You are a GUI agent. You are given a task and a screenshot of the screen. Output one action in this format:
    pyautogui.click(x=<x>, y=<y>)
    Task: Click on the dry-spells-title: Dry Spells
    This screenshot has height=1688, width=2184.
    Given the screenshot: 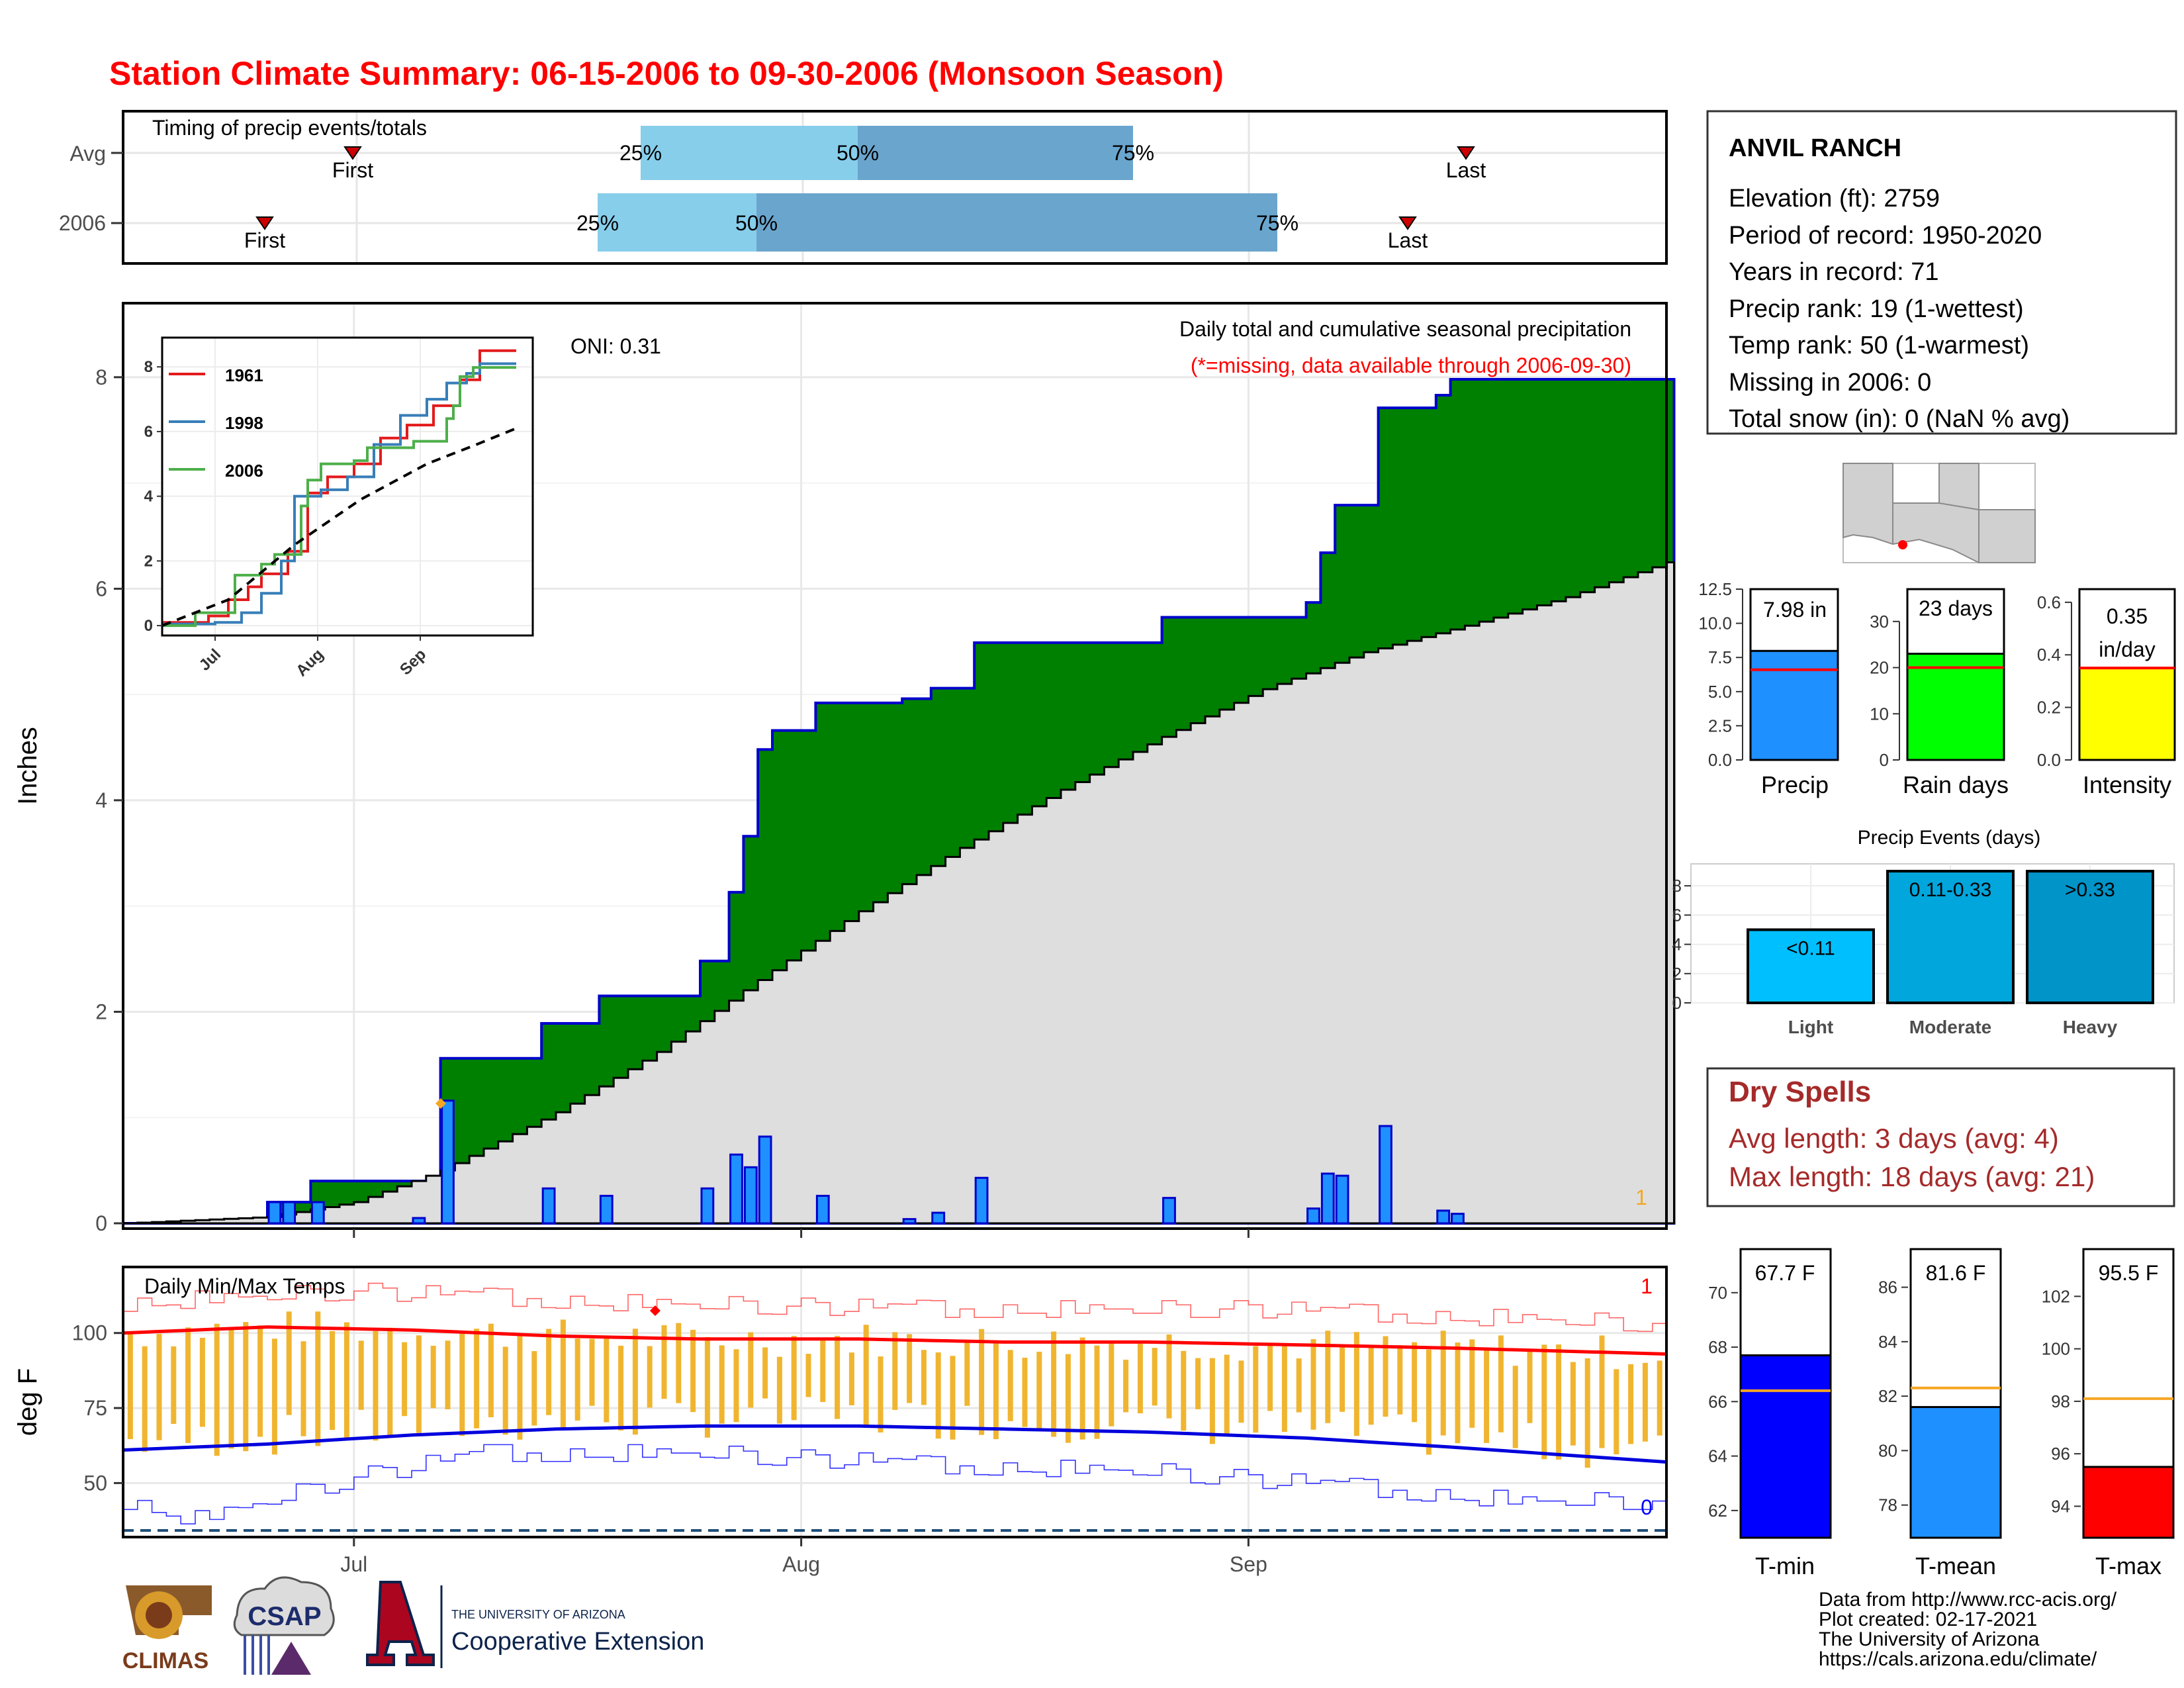 What is the action you would take?
    pyautogui.click(x=1800, y=1092)
    